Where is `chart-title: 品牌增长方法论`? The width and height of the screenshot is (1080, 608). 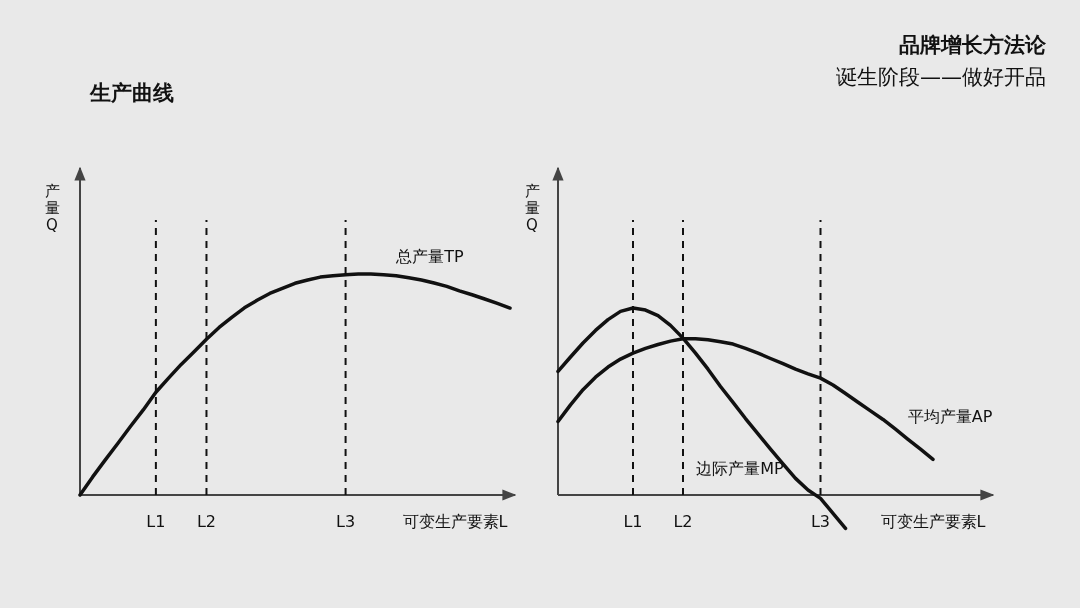 chart-title: 品牌增长方法论 is located at coordinates (973, 45).